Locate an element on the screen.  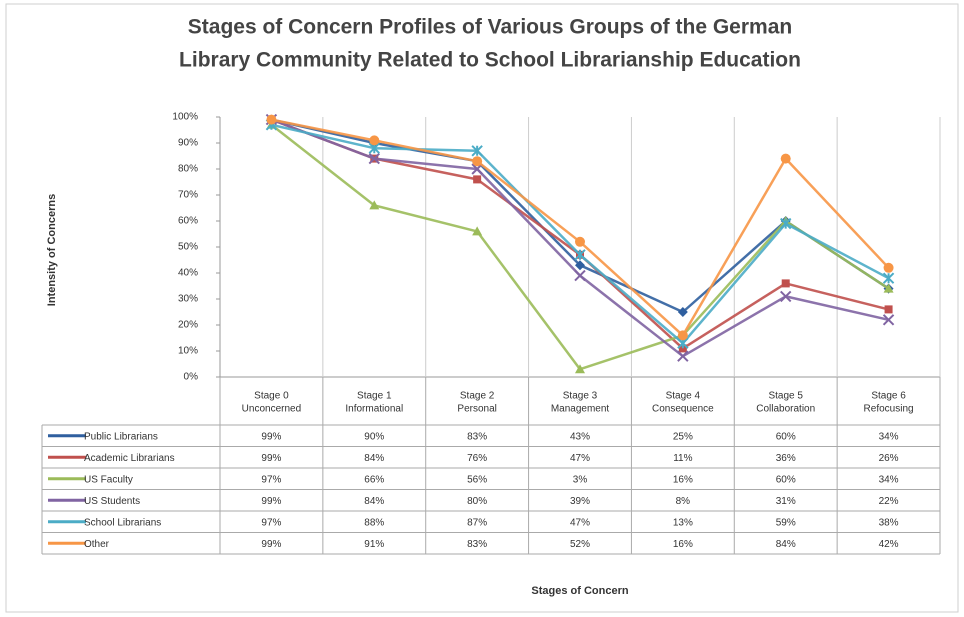
y-tick-label: 80% is located at coordinates (188, 169).